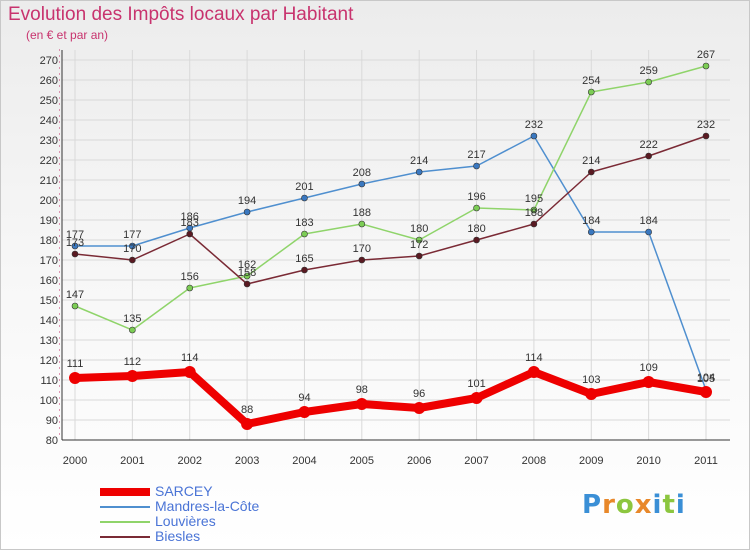  I want to click on y-tick-label: 260, so click(49, 81).